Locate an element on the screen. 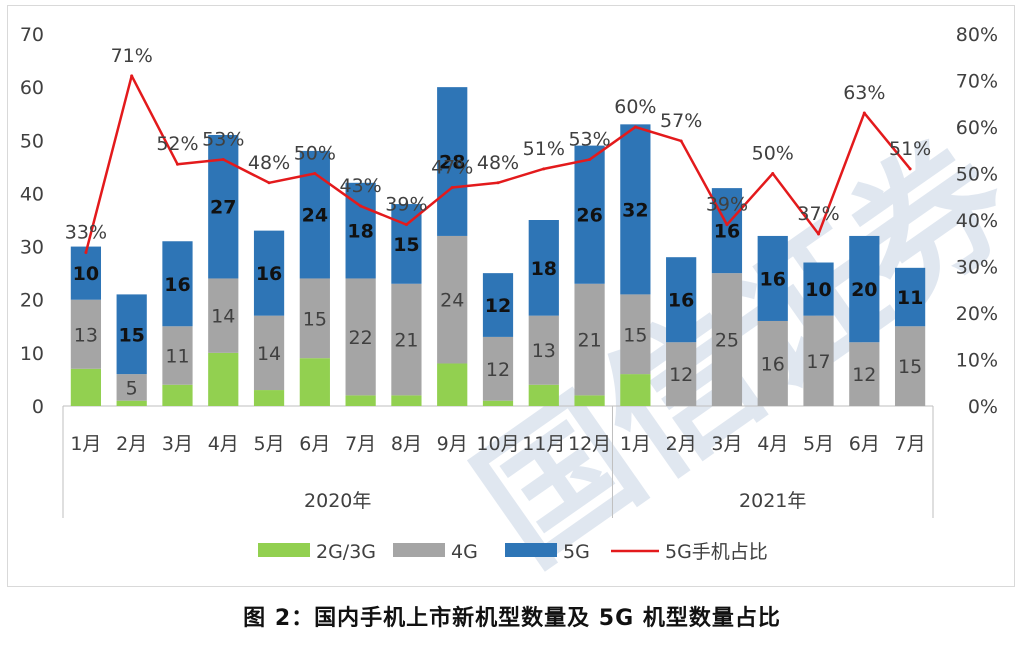 This screenshot has height=646, width=1024. share-label: 47% is located at coordinates (452, 167).